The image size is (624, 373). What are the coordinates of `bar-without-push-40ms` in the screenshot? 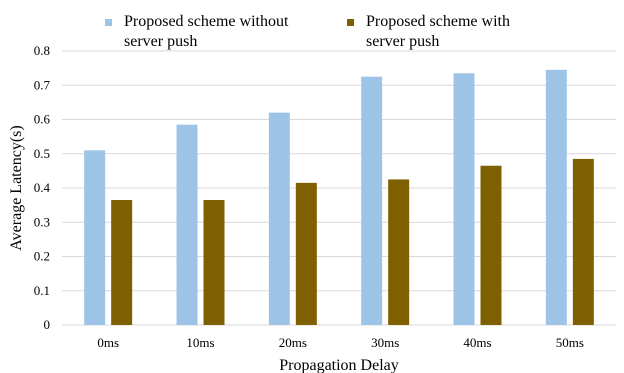 It's located at (464, 199).